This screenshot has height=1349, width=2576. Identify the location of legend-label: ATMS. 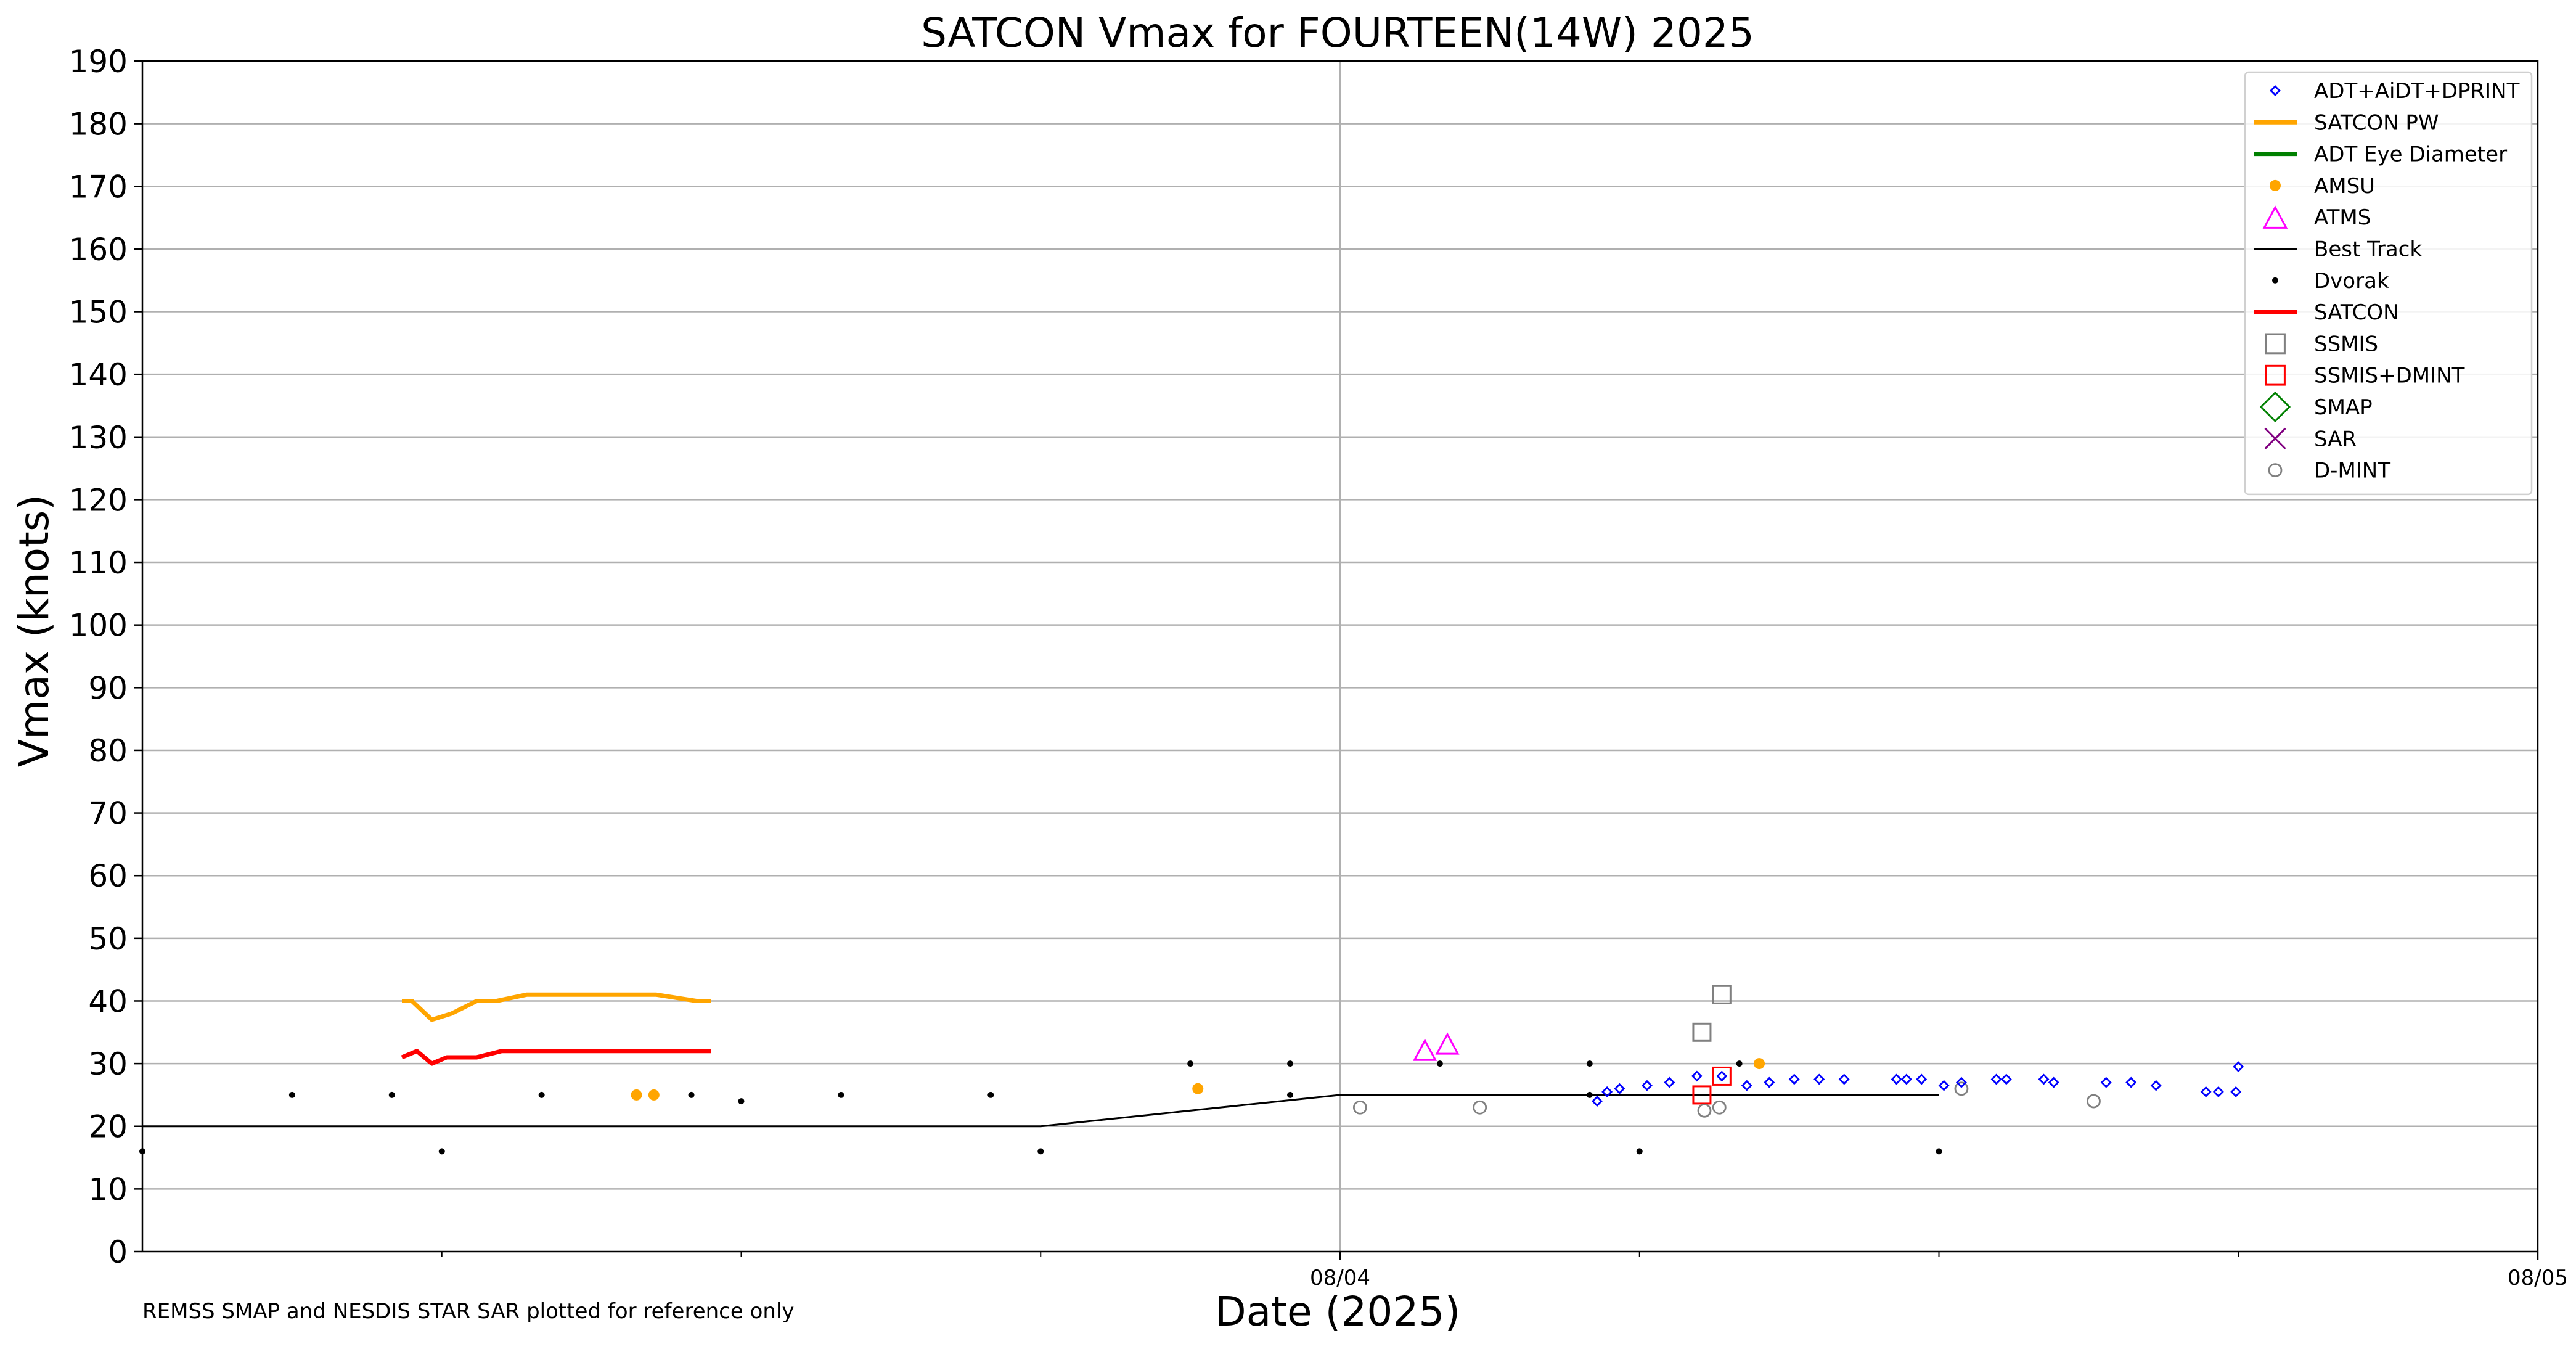
(2342, 217).